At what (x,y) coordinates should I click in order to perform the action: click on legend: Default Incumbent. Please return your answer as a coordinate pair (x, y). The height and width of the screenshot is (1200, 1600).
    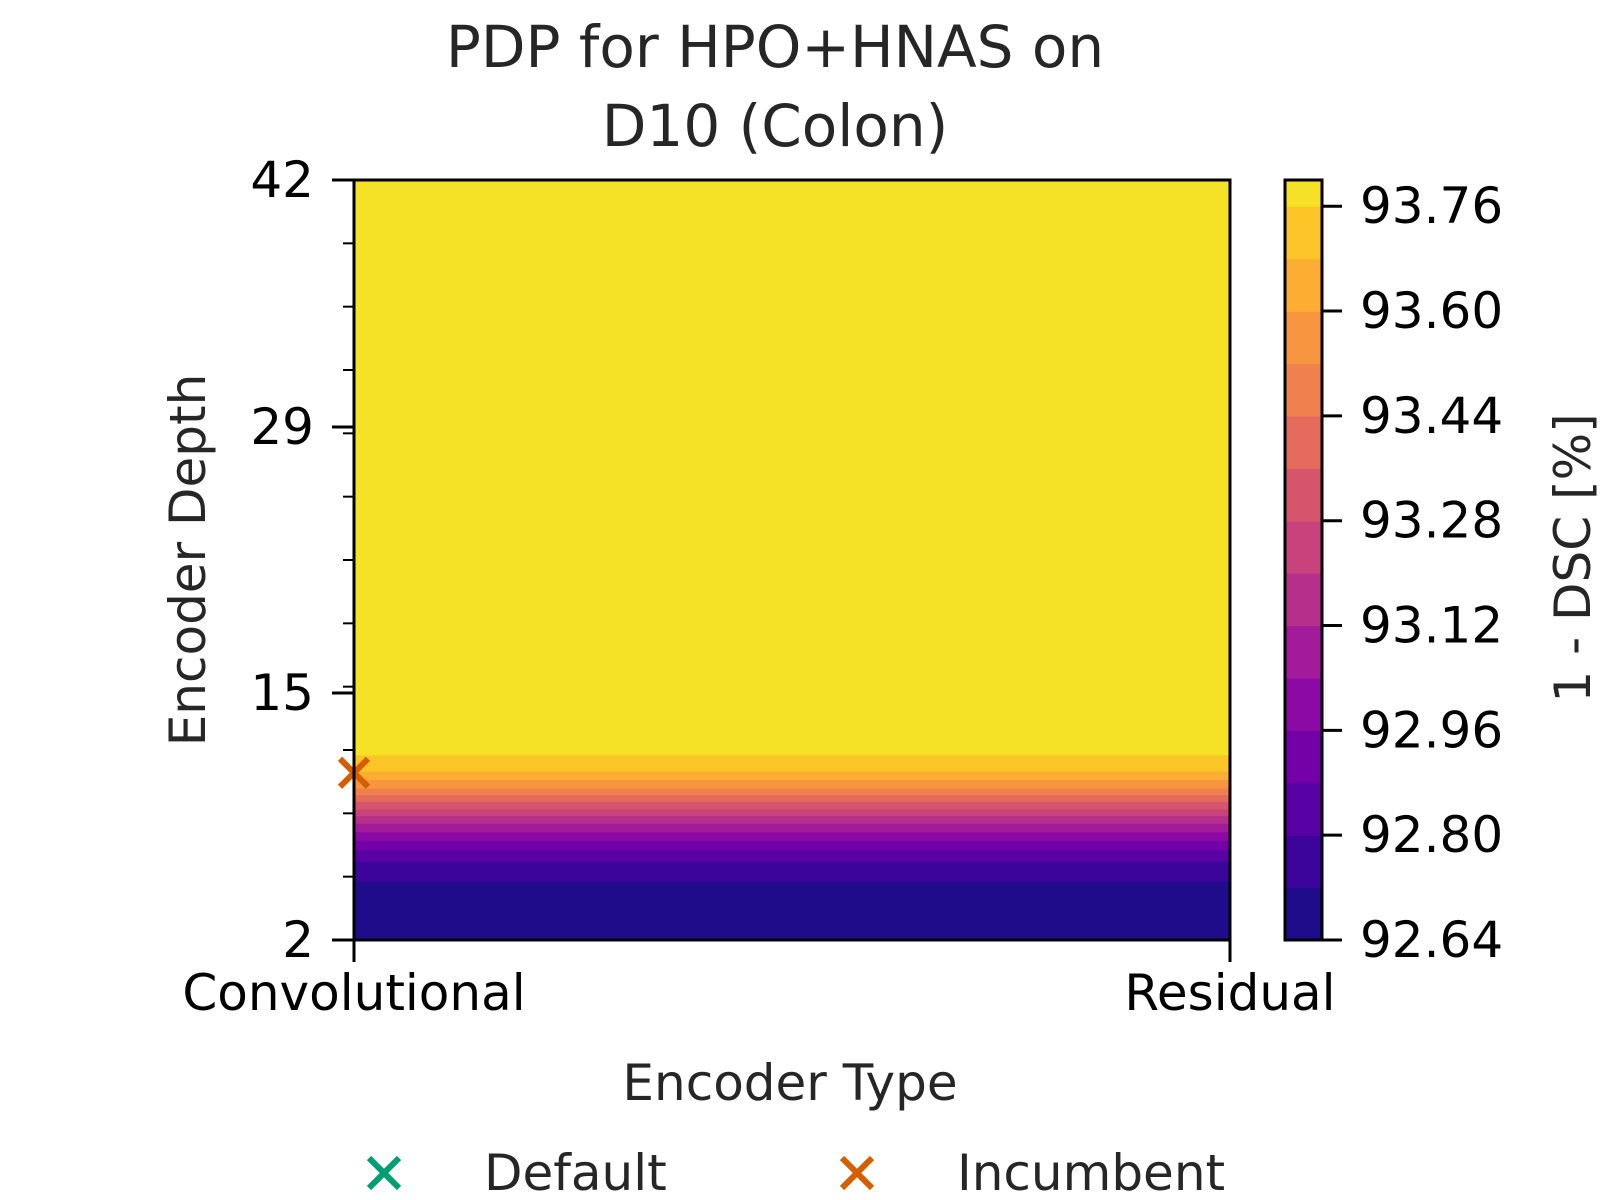
    Looking at the image, I should click on (795, 1172).